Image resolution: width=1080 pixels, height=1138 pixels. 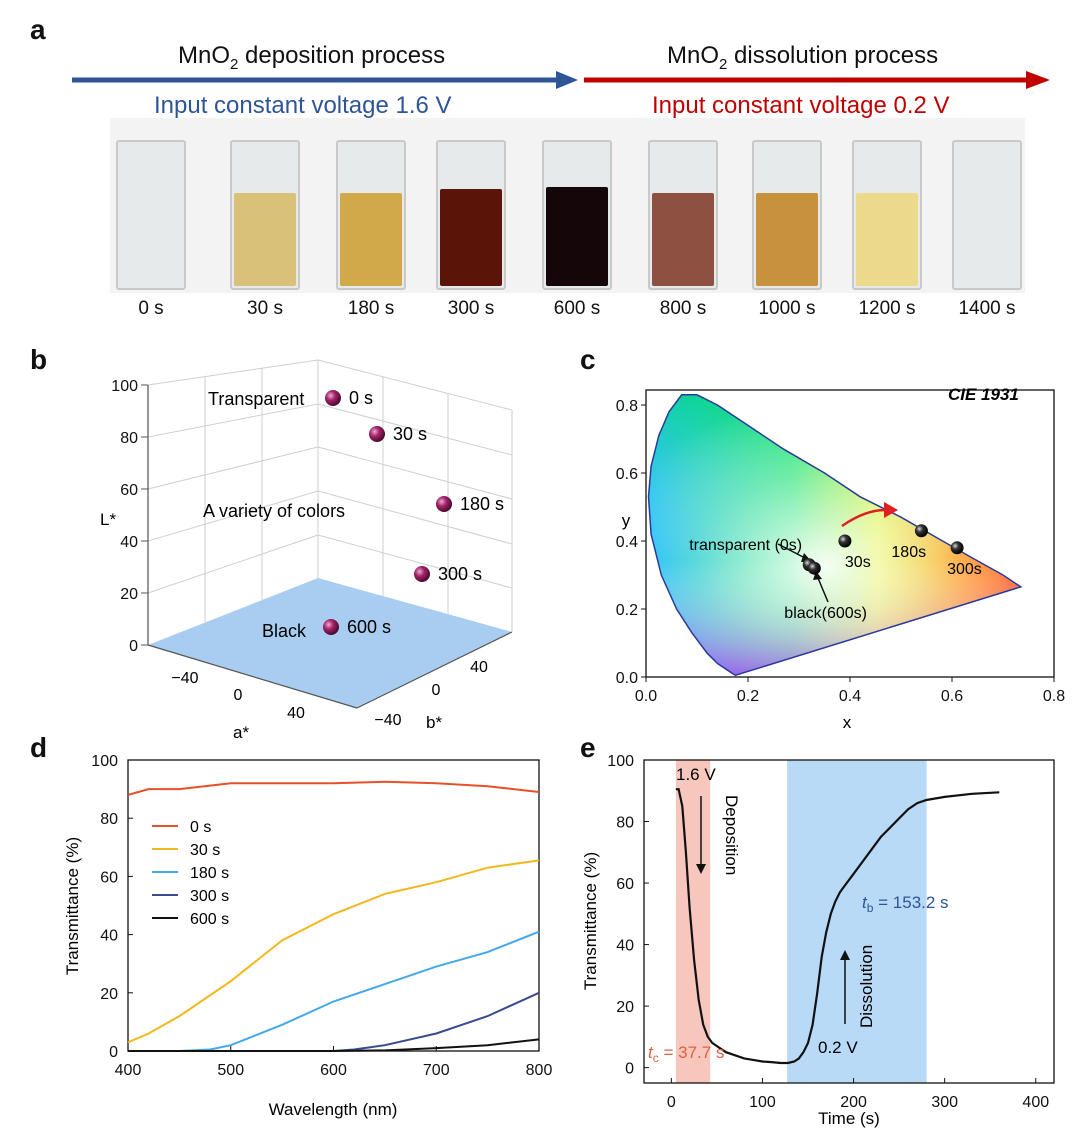 What do you see at coordinates (104, 761) in the screenshot?
I see `d-y-tick-5: 100` at bounding box center [104, 761].